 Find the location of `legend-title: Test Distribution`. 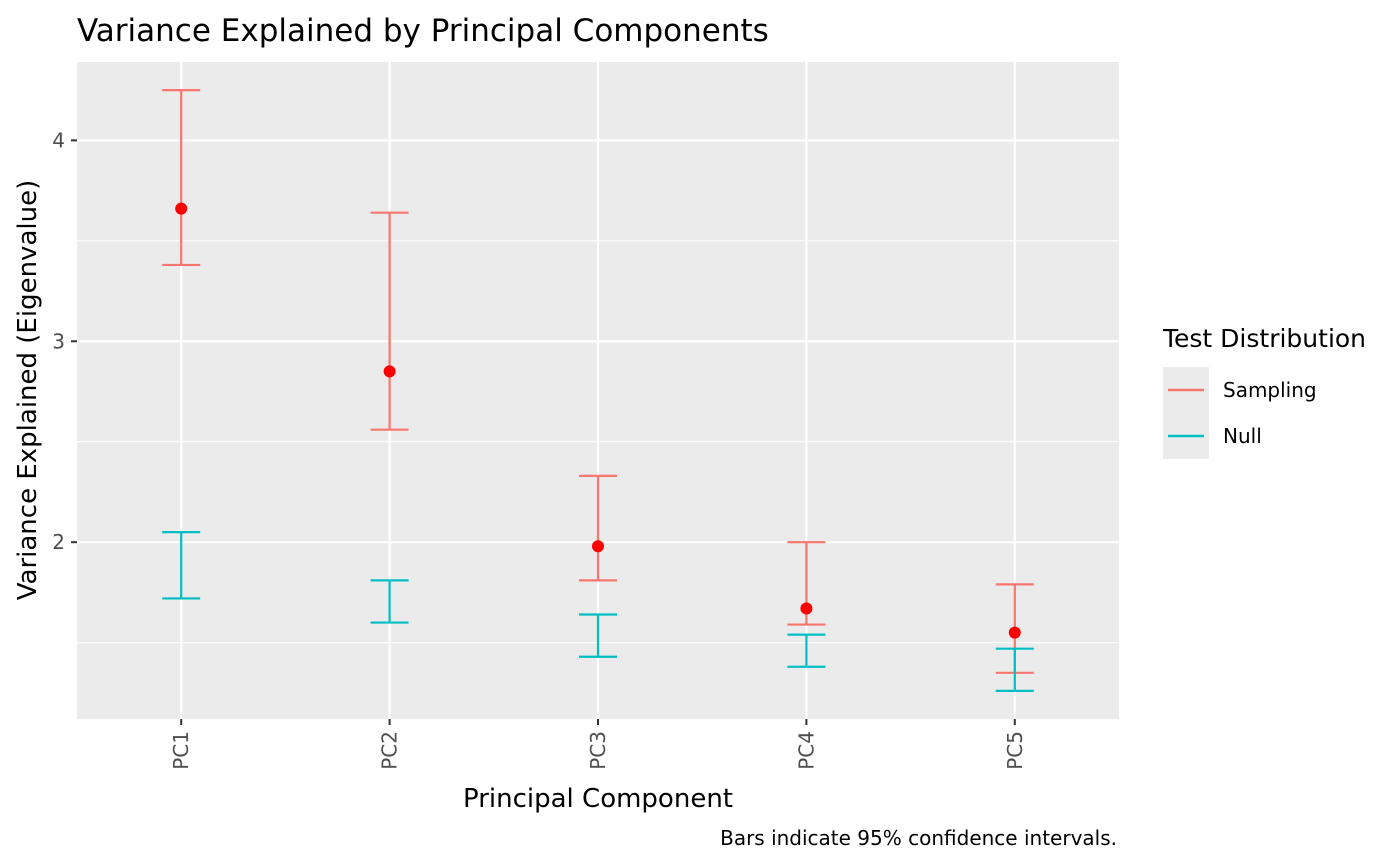

legend-title: Test Distribution is located at coordinates (1264, 338).